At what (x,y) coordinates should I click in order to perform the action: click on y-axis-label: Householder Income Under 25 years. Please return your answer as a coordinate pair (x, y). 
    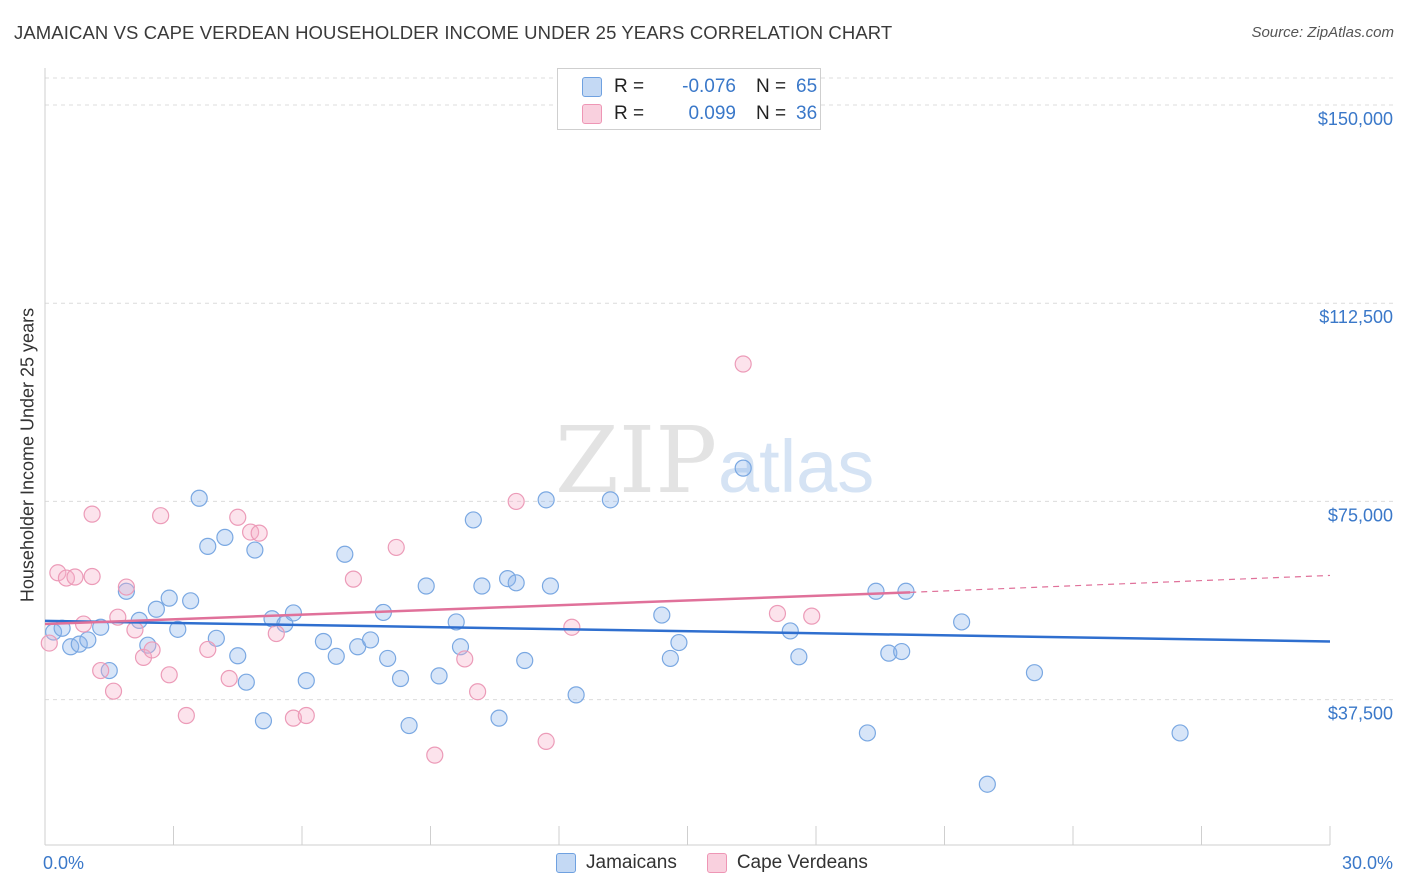
    Looking at the image, I should click on (27, 455).